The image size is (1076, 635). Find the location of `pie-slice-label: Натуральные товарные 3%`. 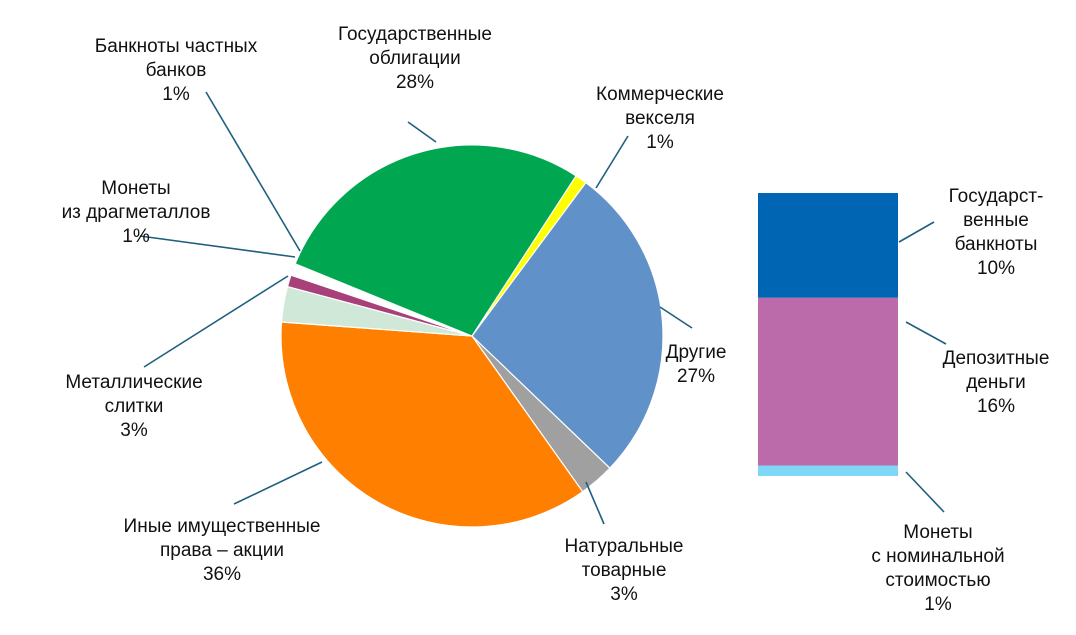

pie-slice-label: Натуральные товарные 3% is located at coordinates (624, 570).